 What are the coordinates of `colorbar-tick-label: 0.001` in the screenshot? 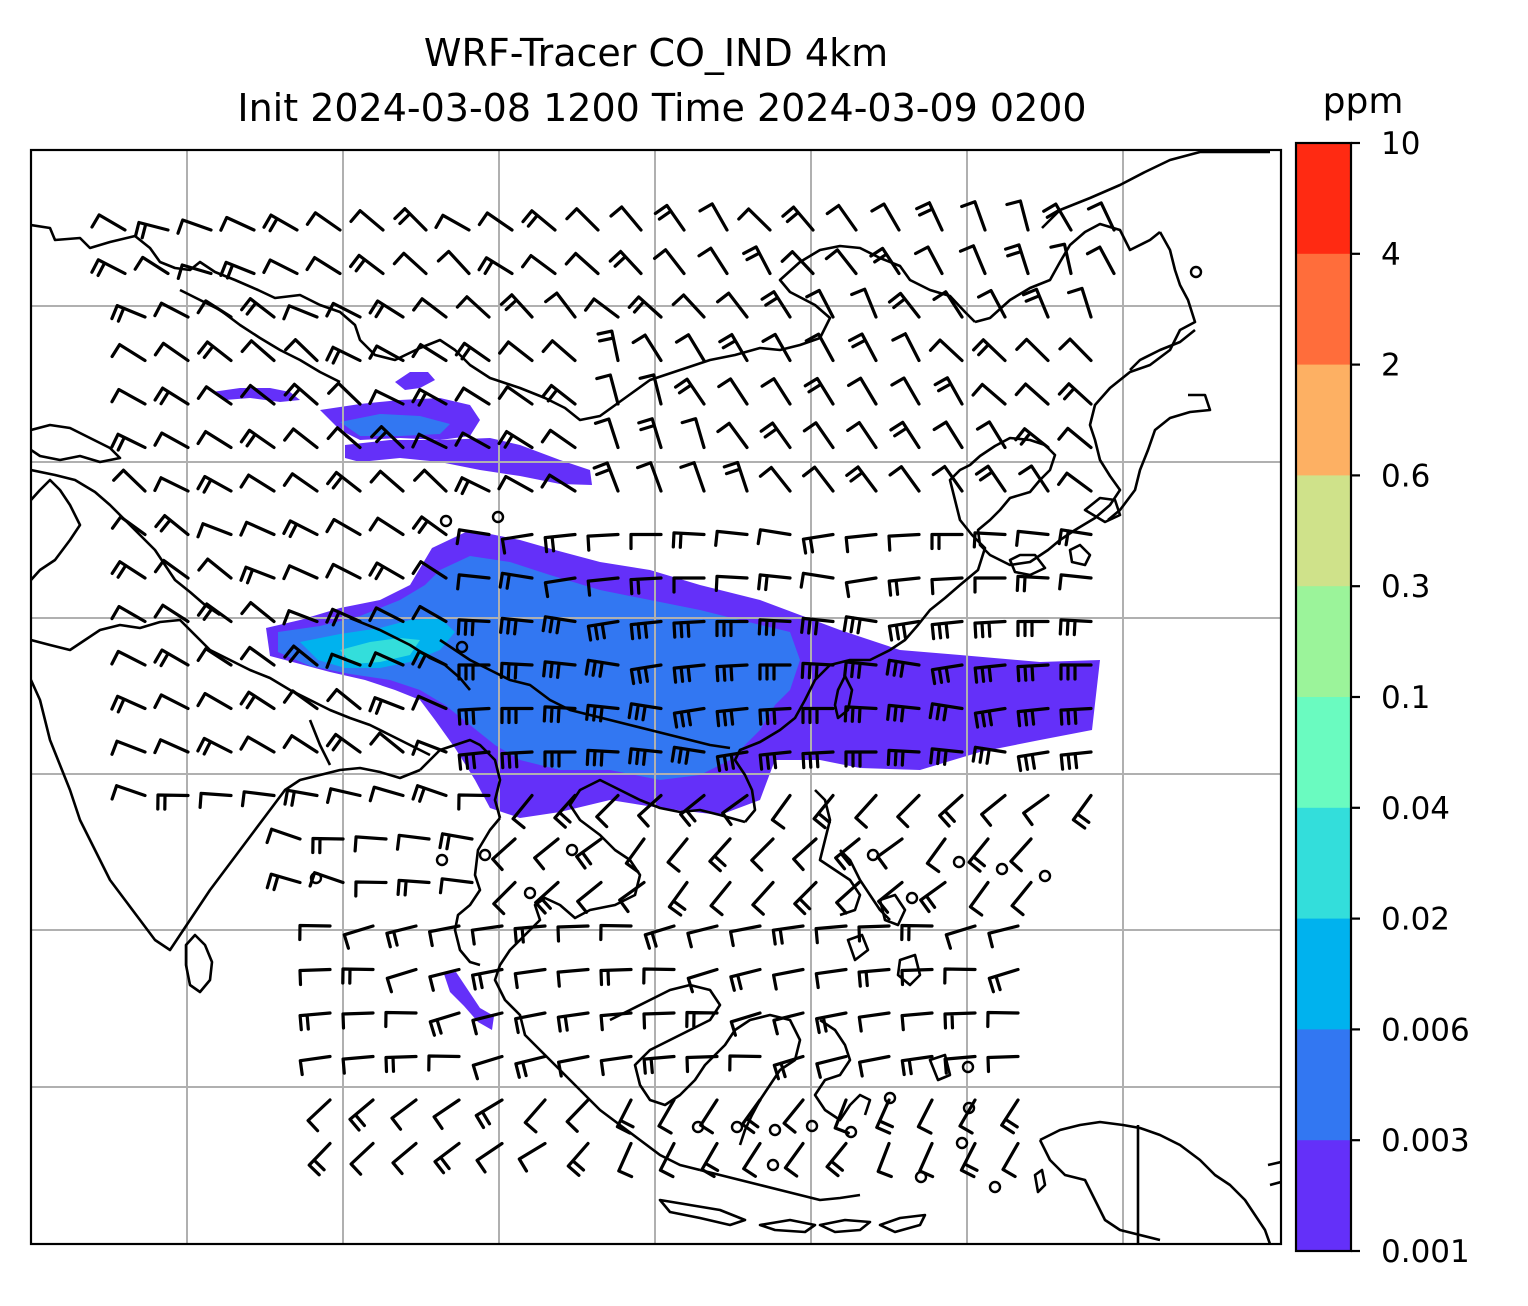 It's located at (1425, 1252).